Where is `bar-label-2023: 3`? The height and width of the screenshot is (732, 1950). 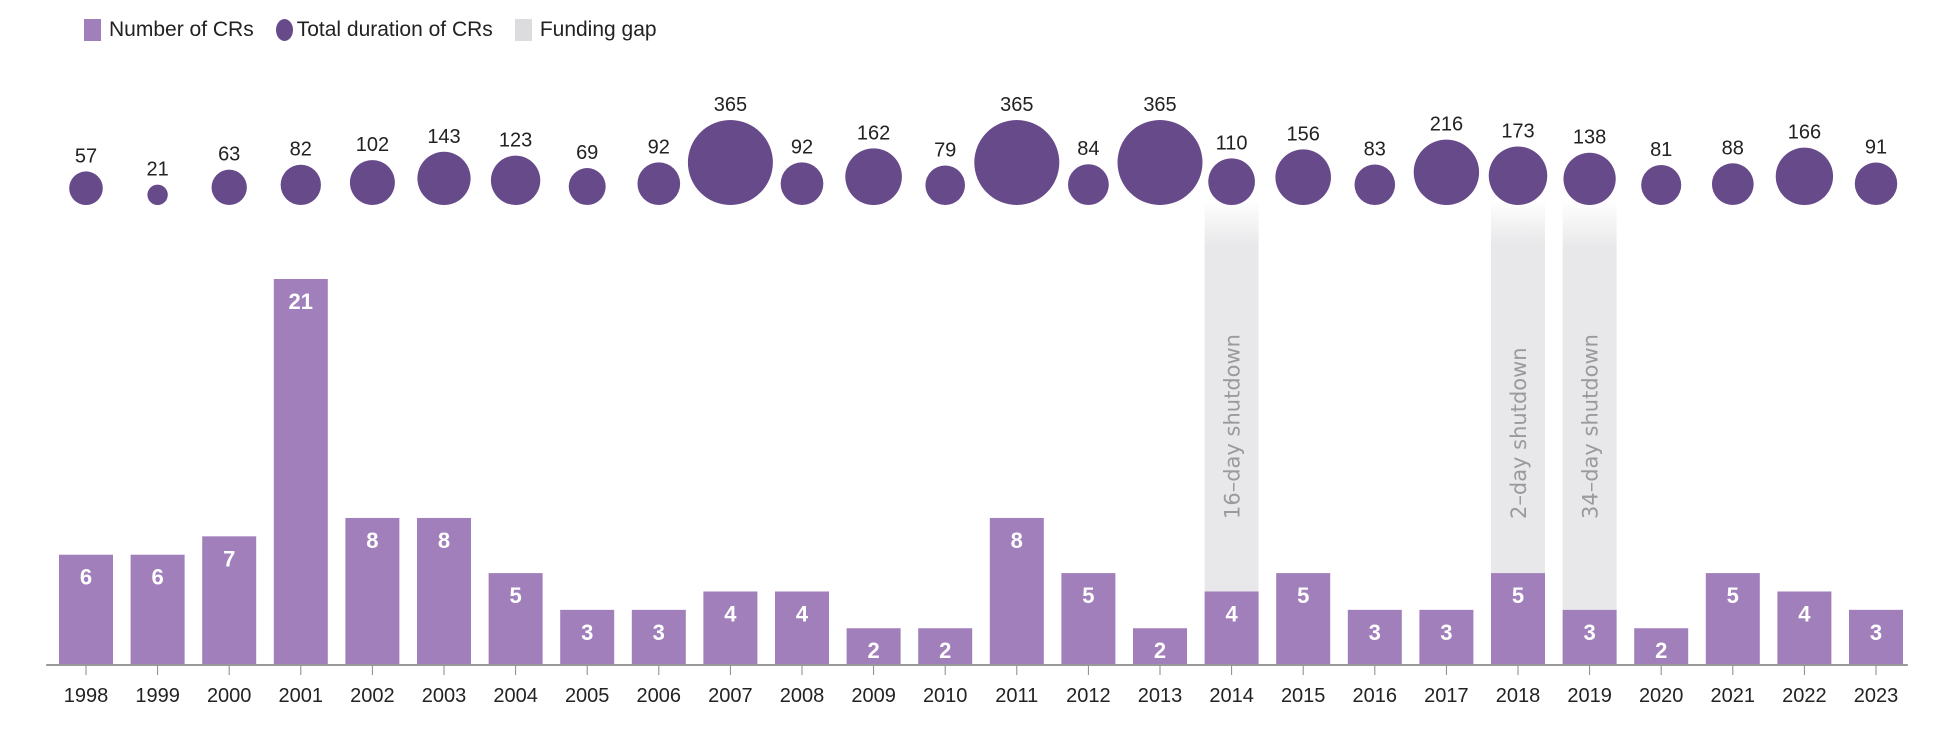
bar-label-2023: 3 is located at coordinates (1876, 632).